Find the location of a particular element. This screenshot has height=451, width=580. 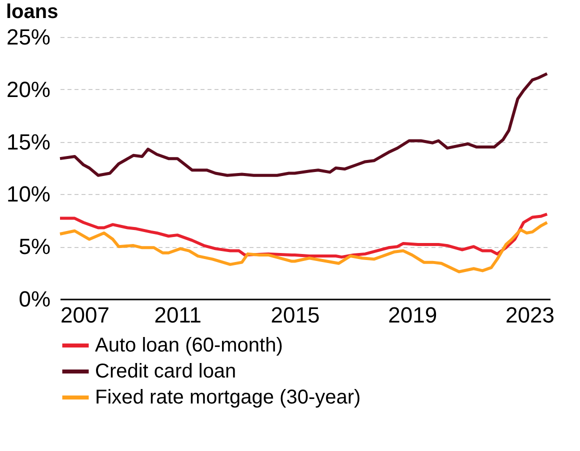

chart-title: loans is located at coordinates (32, 12).